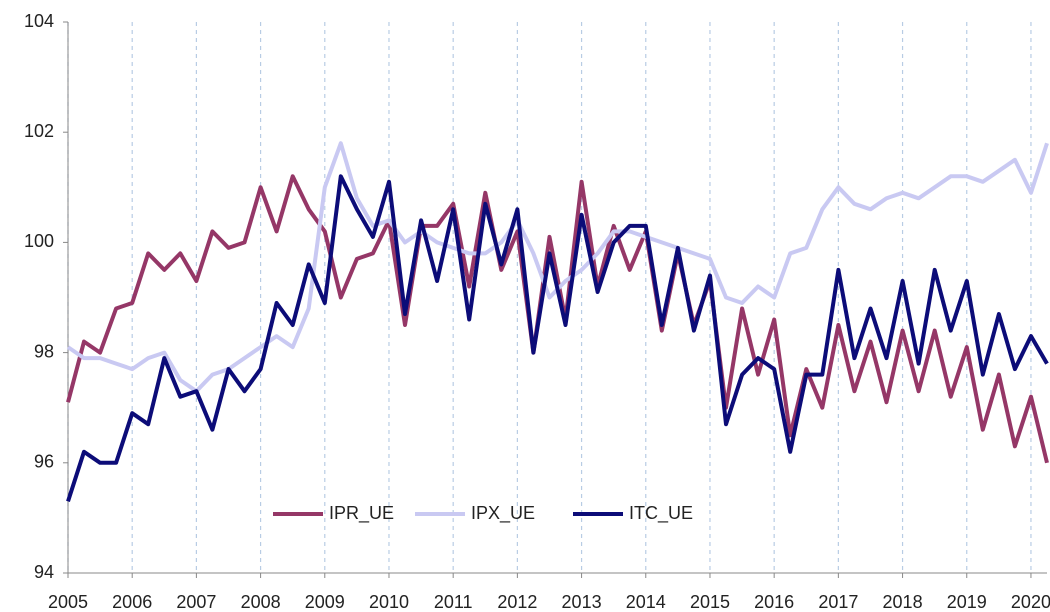 The height and width of the screenshot is (612, 1050). I want to click on x-tick-label: 2011, so click(453, 602).